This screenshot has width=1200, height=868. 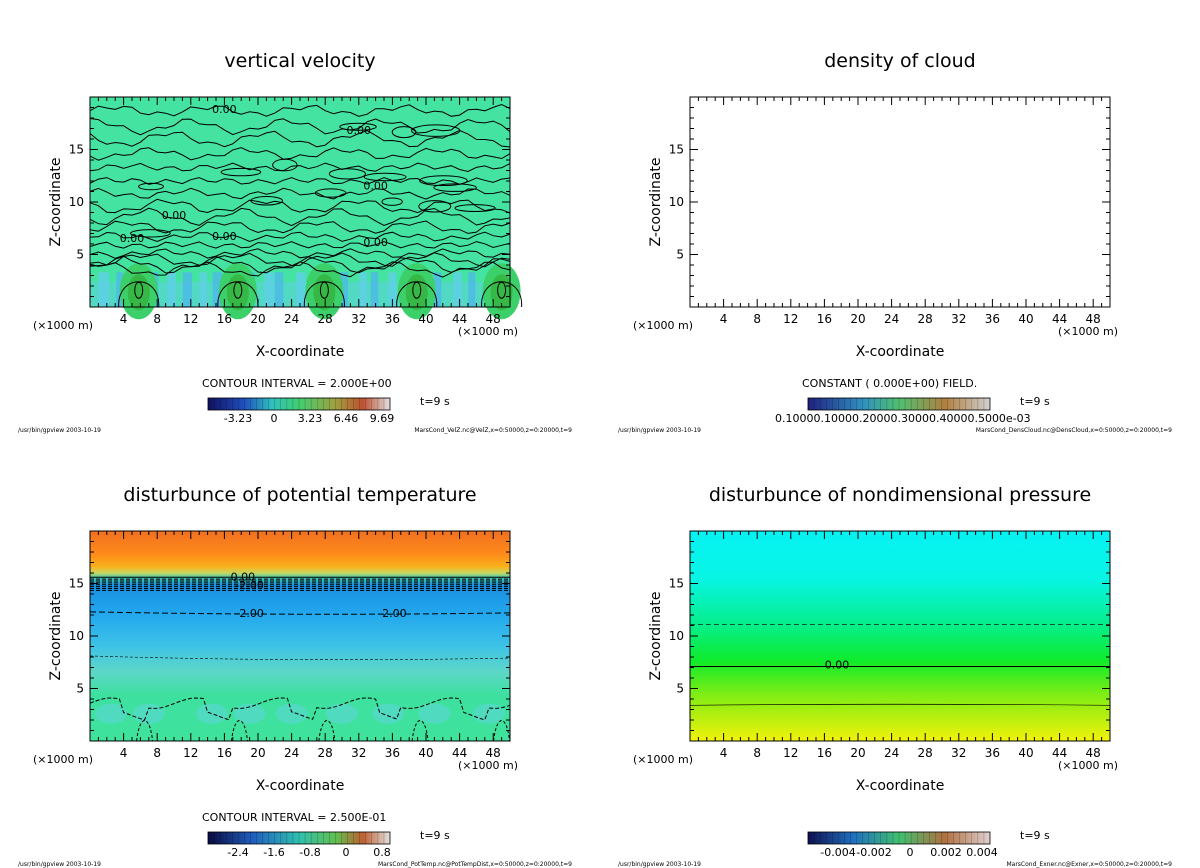 I want to click on panel-1-colorbar-label: 9.69, so click(x=382, y=418).